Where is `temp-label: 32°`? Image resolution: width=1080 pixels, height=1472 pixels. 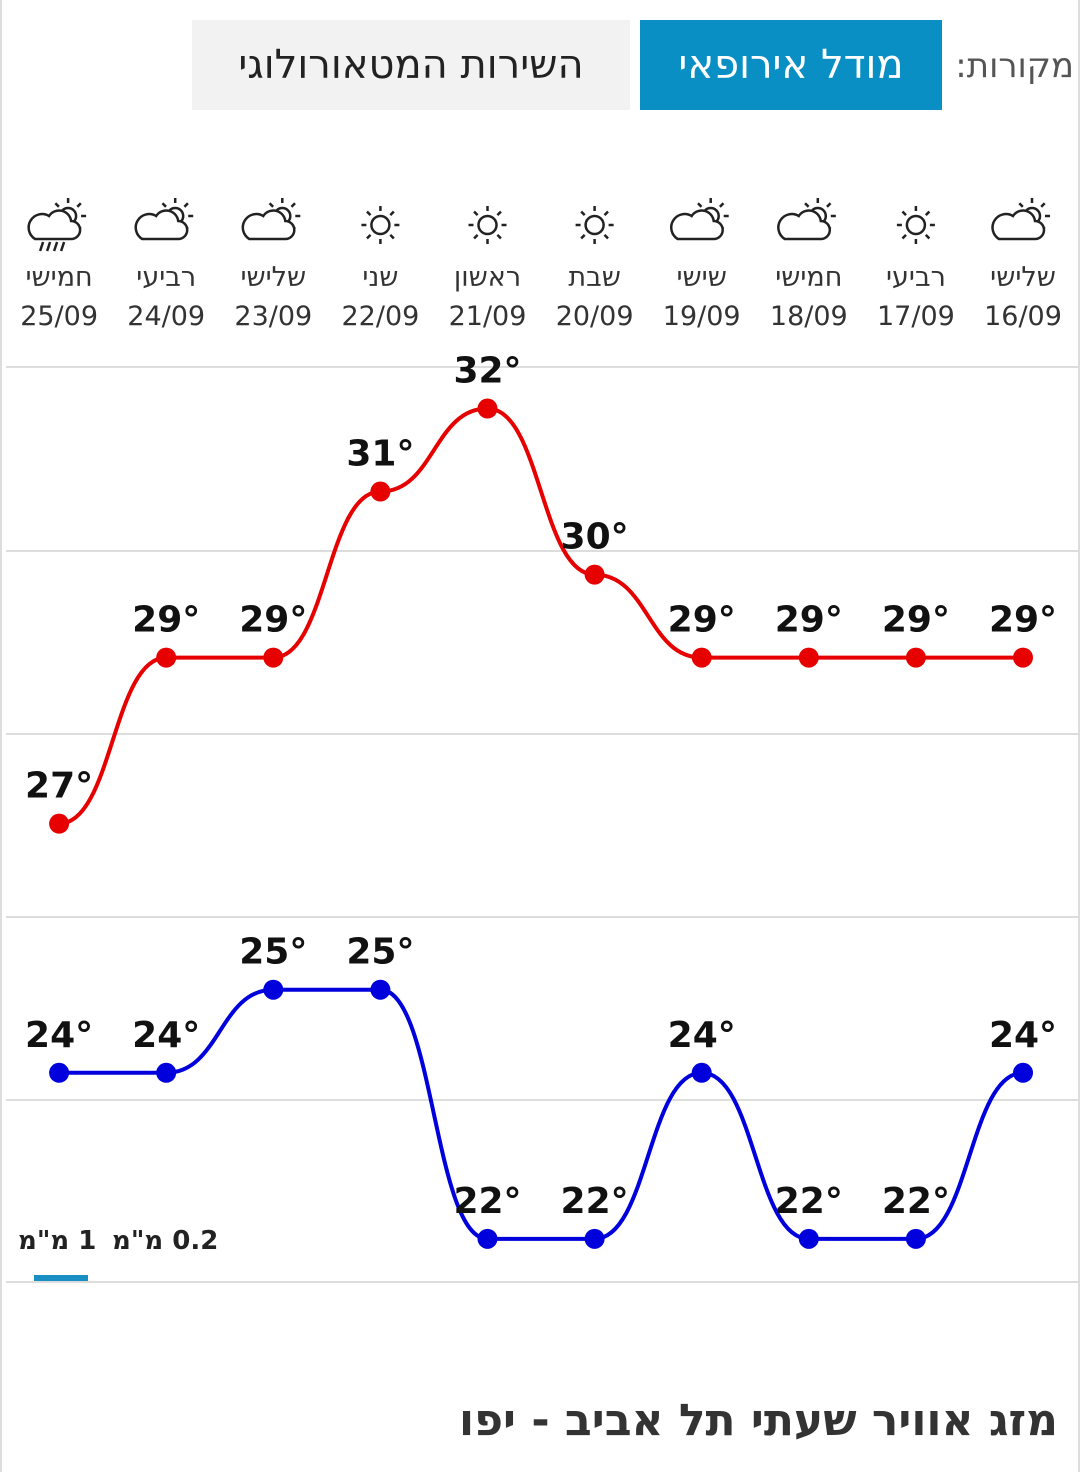 temp-label: 32° is located at coordinates (487, 371).